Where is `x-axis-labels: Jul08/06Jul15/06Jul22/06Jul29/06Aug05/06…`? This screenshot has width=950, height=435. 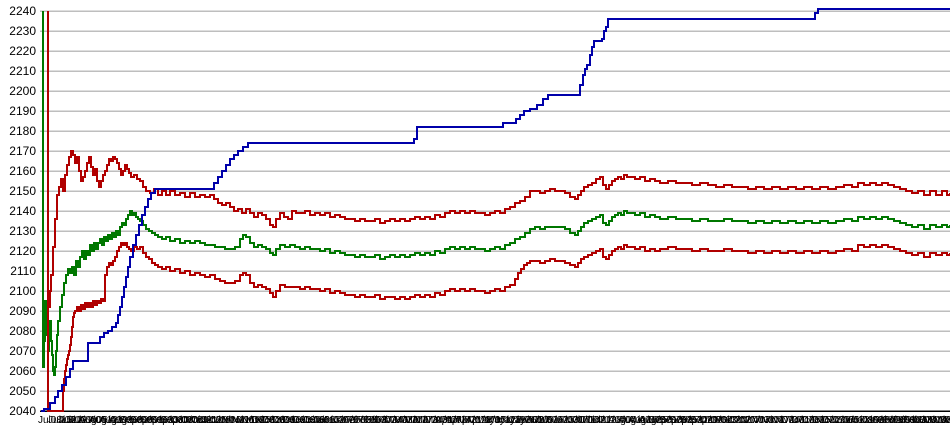 x-axis-labels: Jul08/06Jul15/06Jul22/06Jul29/06Aug05/06… is located at coordinates (494, 420).